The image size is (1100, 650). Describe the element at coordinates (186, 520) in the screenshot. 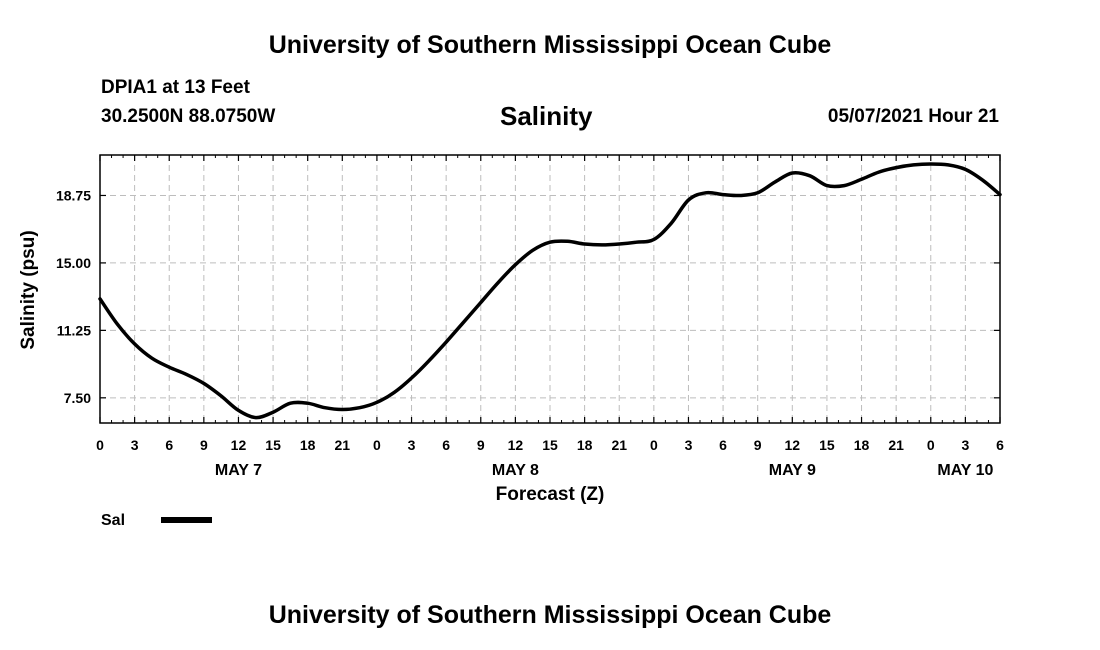

I see `legend-swatch` at that location.